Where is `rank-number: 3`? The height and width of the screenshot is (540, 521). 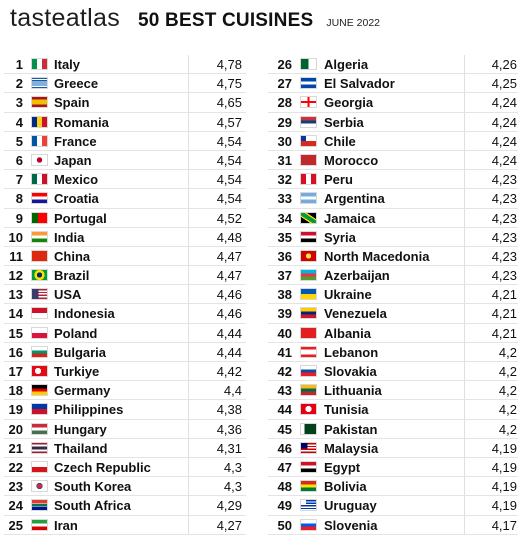 rank-number: 3 is located at coordinates (19, 103).